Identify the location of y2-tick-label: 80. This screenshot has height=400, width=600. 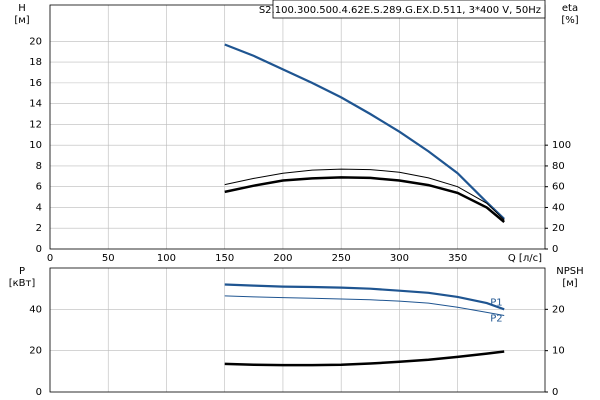
(558, 166).